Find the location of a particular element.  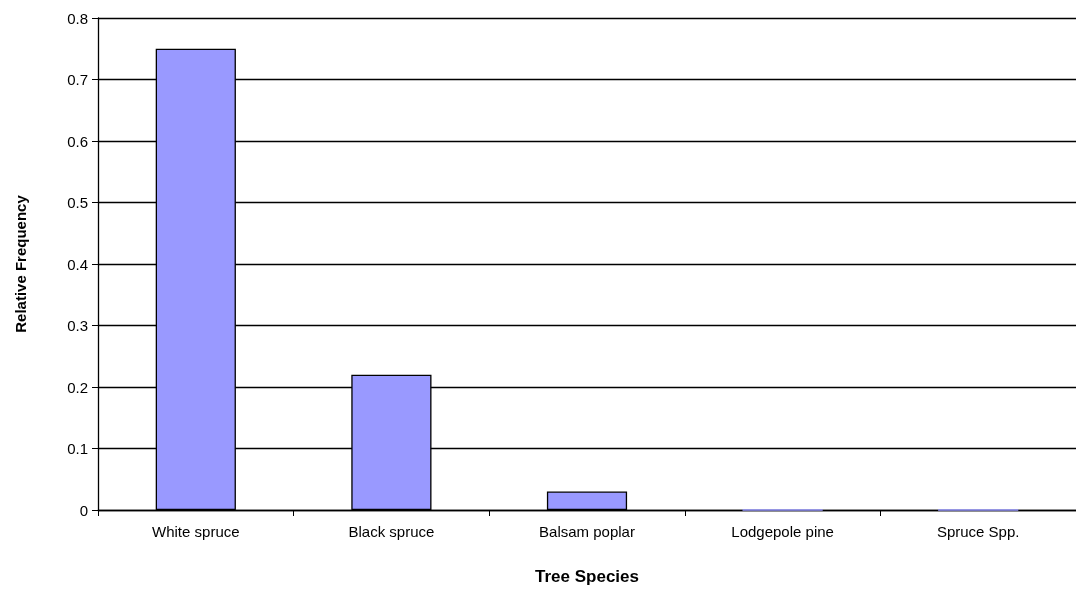

y-tick-label: 0.7 is located at coordinates (77, 79).